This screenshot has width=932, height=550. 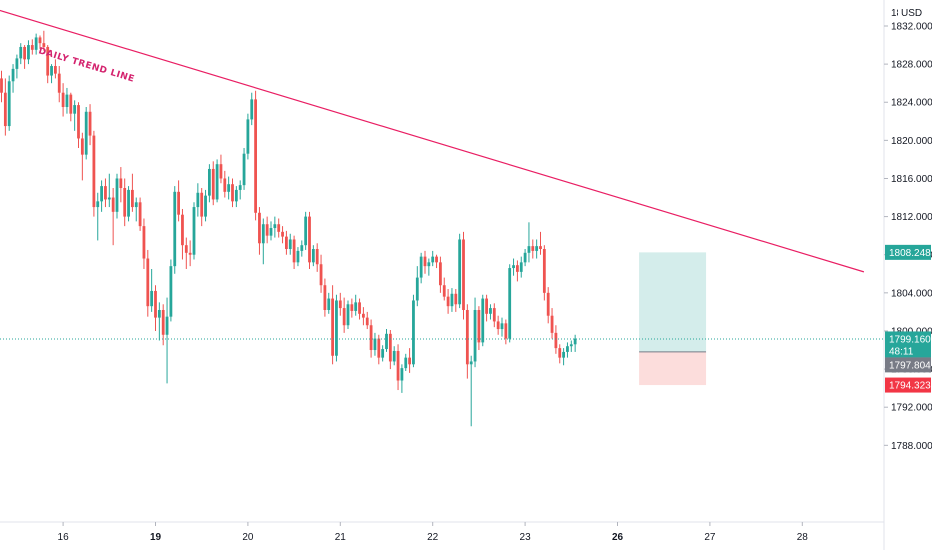 I want to click on currency-label-bg, so click(x=913, y=12).